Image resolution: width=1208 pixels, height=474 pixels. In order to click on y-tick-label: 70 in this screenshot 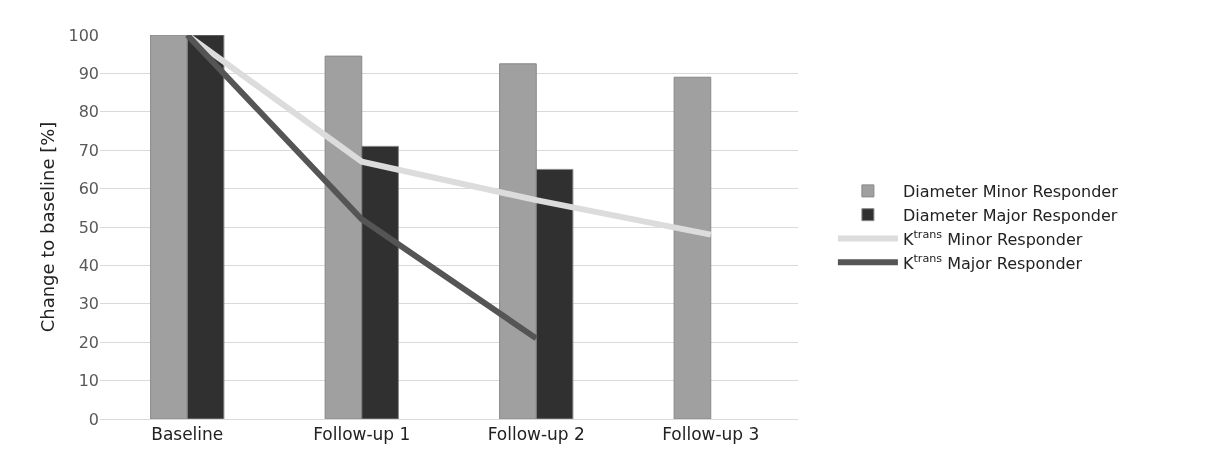, I will do `click(88, 150)`.